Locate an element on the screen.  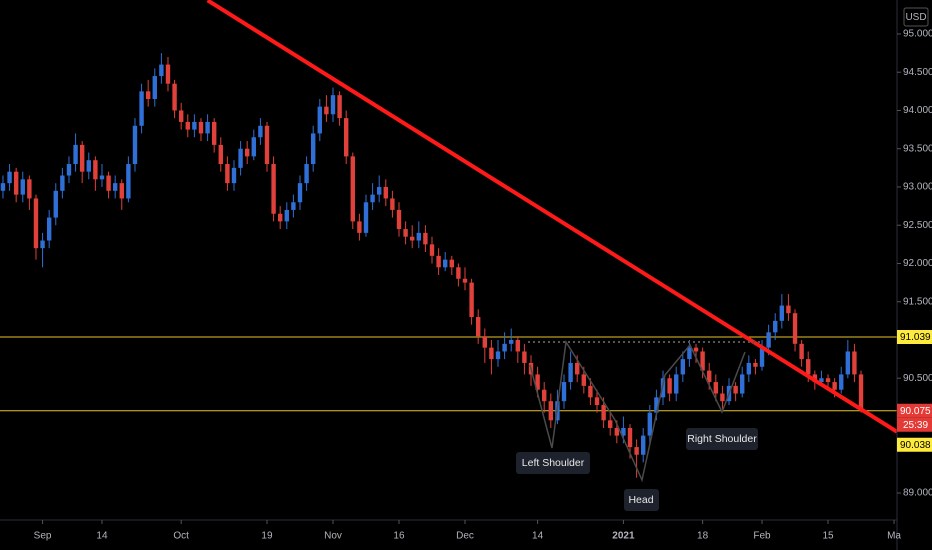
price-label: 91.039 is located at coordinates (915, 337).